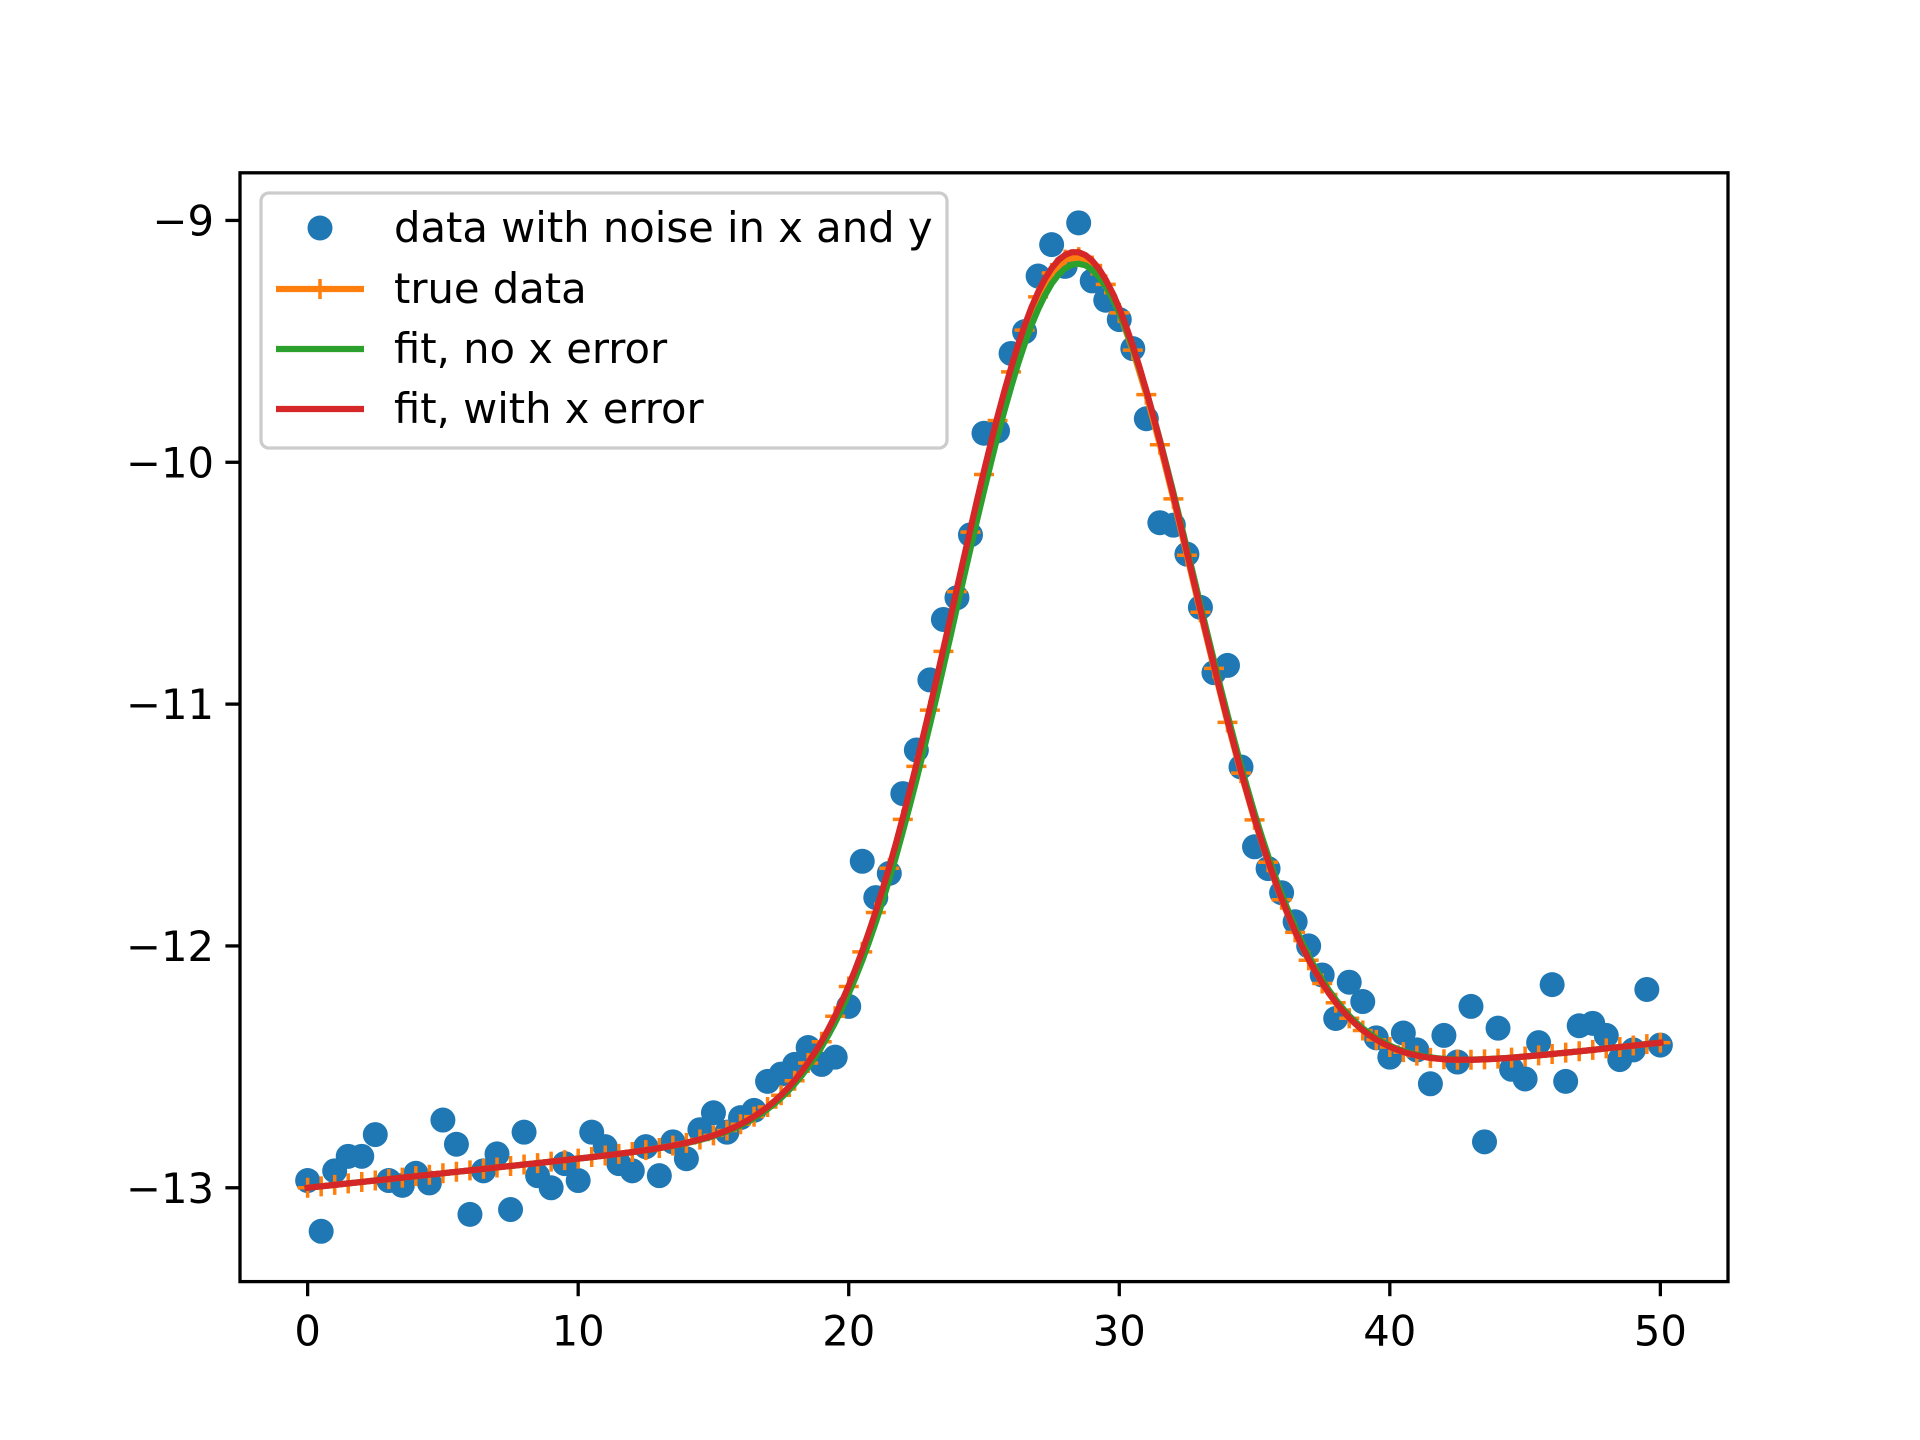 This screenshot has width=1920, height=1440. I want to click on x-axis: 0 10 20 30 40 50, so click(990, 1318).